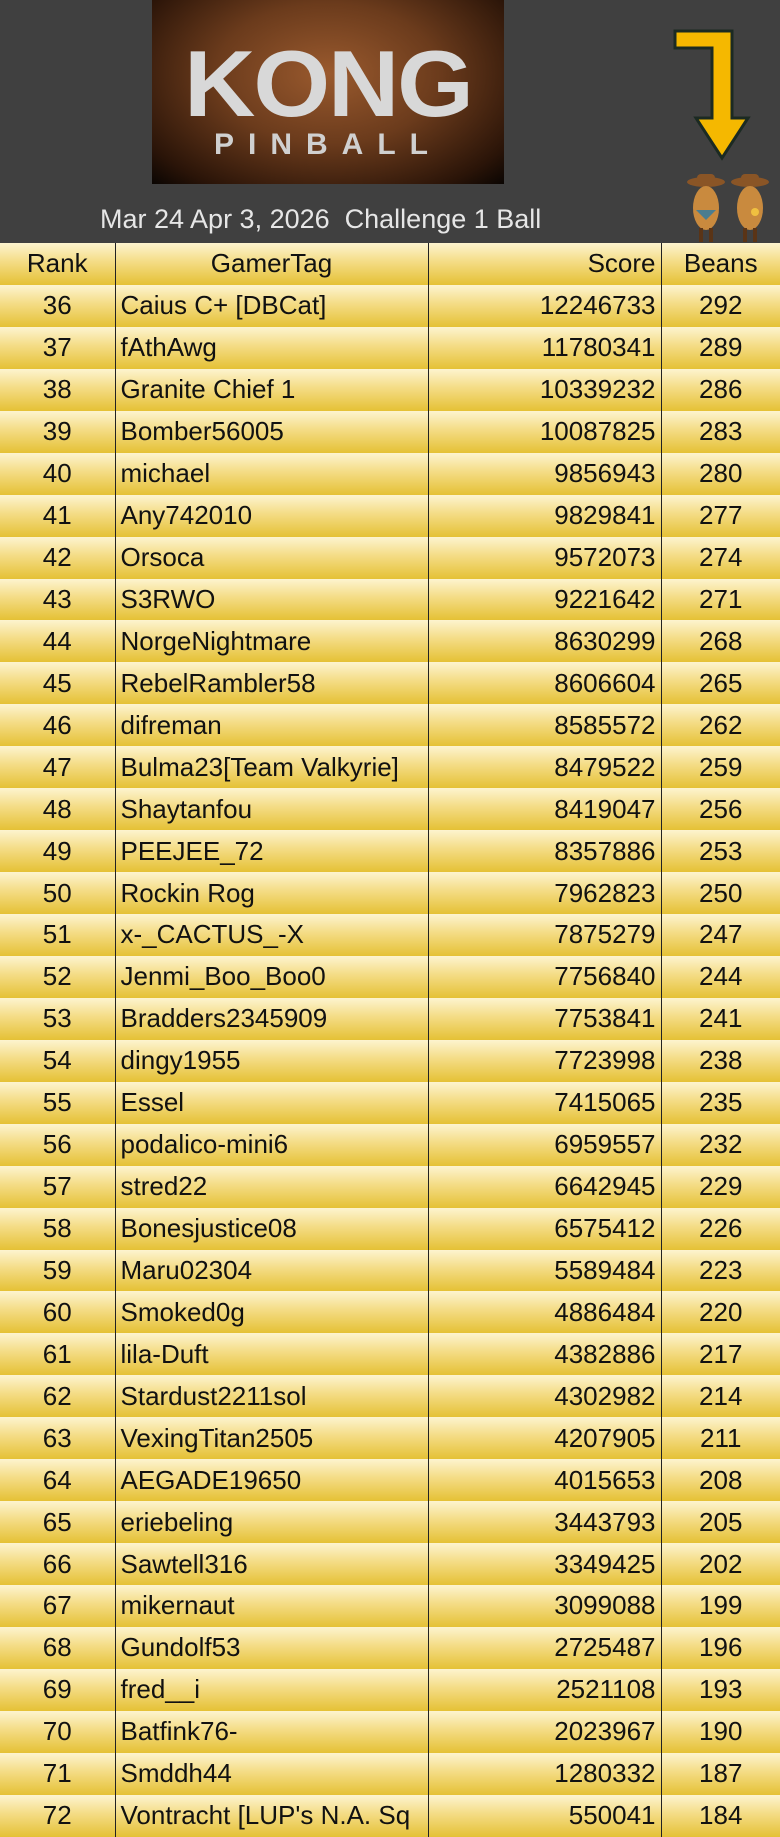  Describe the element at coordinates (544, 1647) in the screenshot. I see `score-cell: 2725487` at that location.